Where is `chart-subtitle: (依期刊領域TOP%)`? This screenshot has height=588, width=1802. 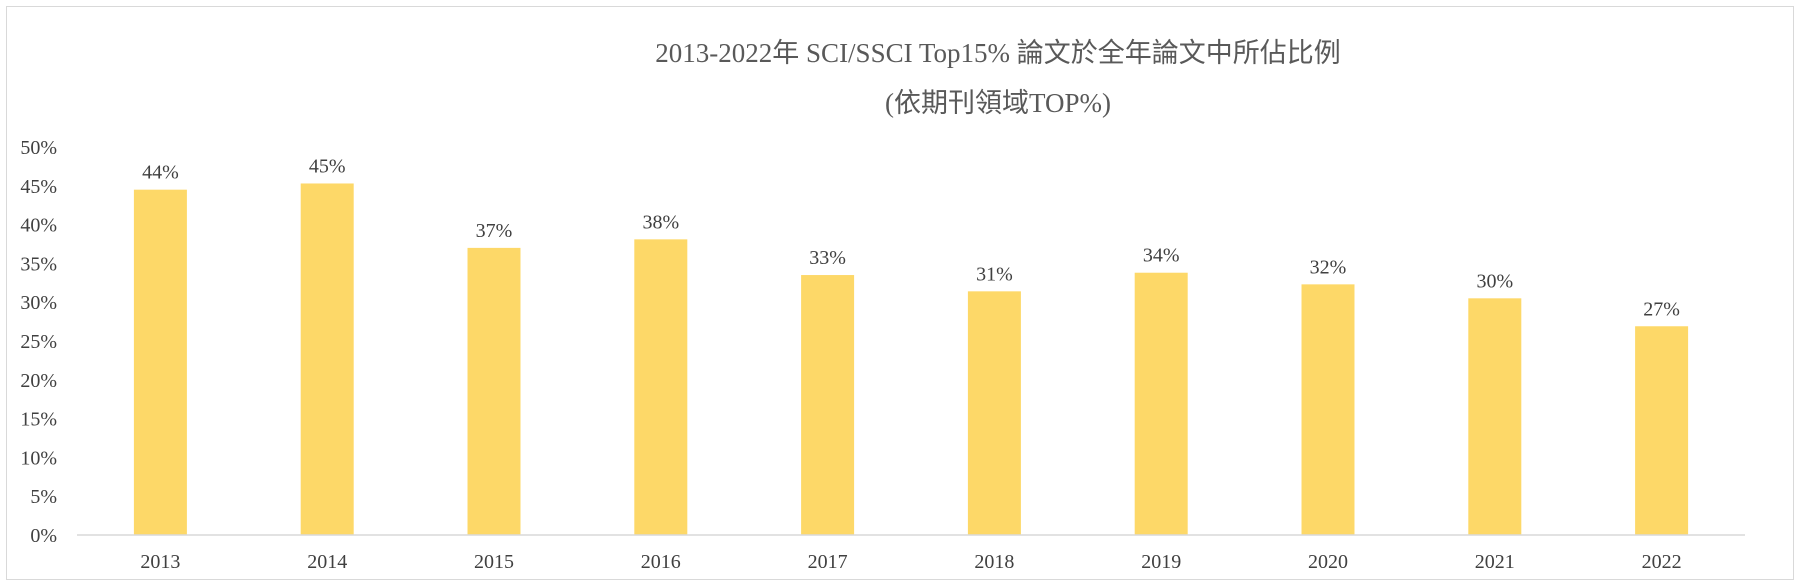 chart-subtitle: (依期刊領域TOP%) is located at coordinates (998, 103).